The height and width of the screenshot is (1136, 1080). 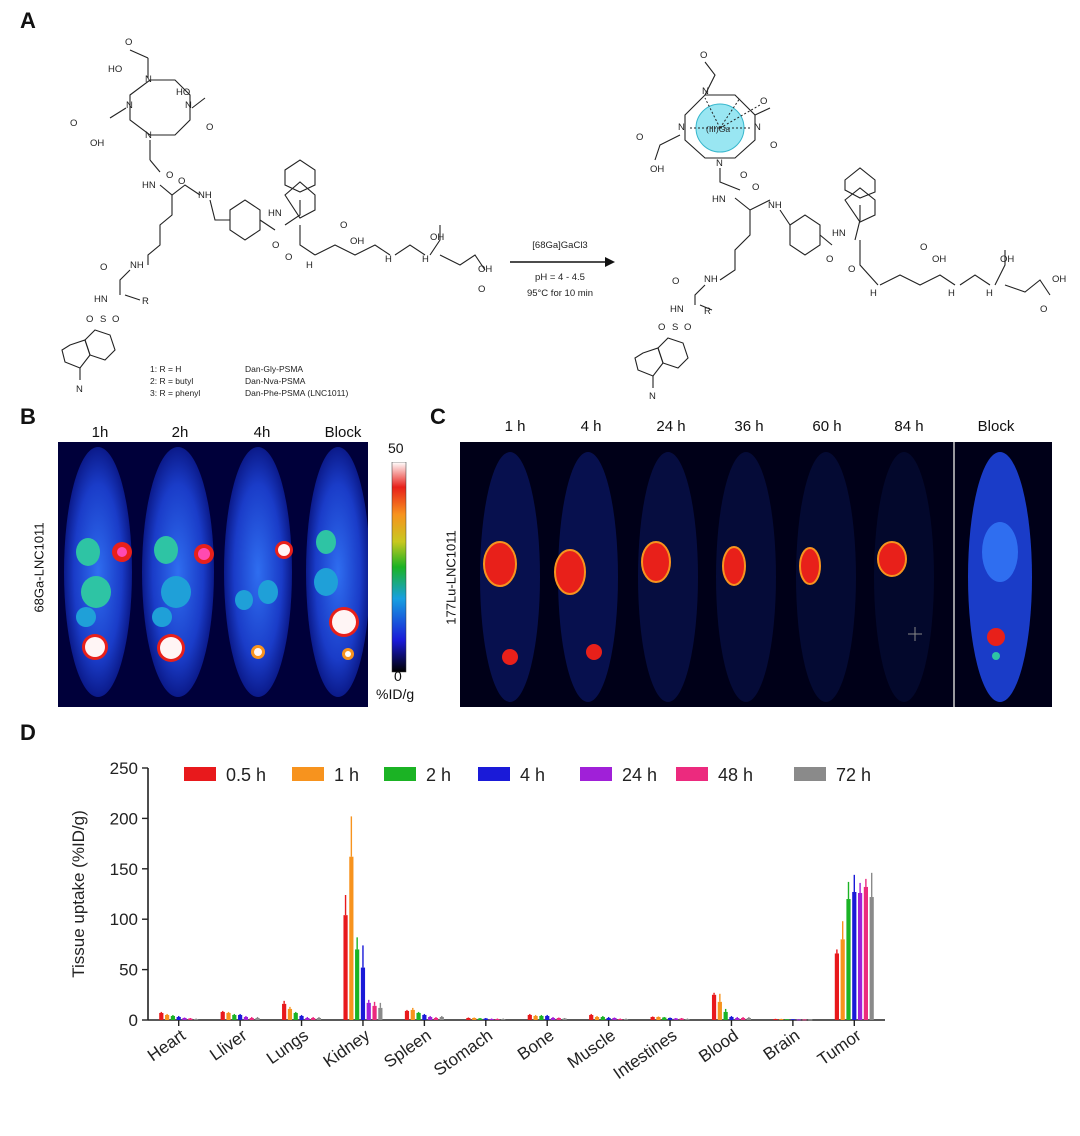 I want to click on y-tick-label: 250, so click(x=124, y=768).